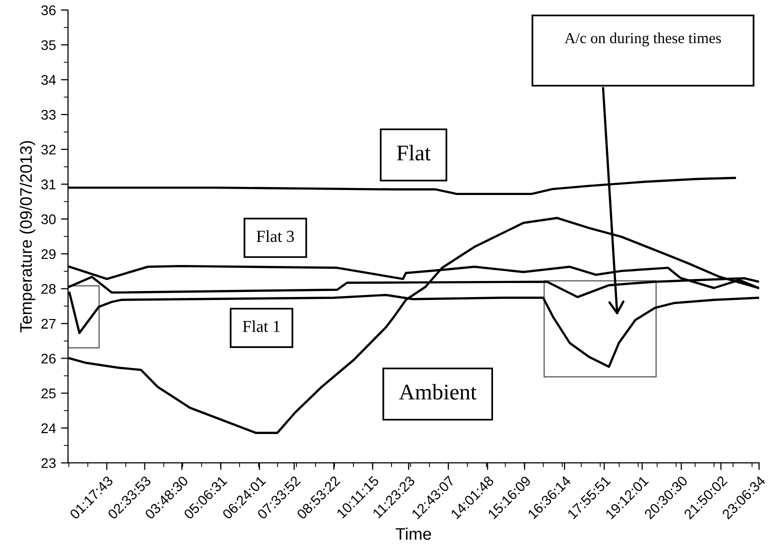 The width and height of the screenshot is (773, 557). Describe the element at coordinates (48, 289) in the screenshot. I see `y-tick-label: 28` at that location.